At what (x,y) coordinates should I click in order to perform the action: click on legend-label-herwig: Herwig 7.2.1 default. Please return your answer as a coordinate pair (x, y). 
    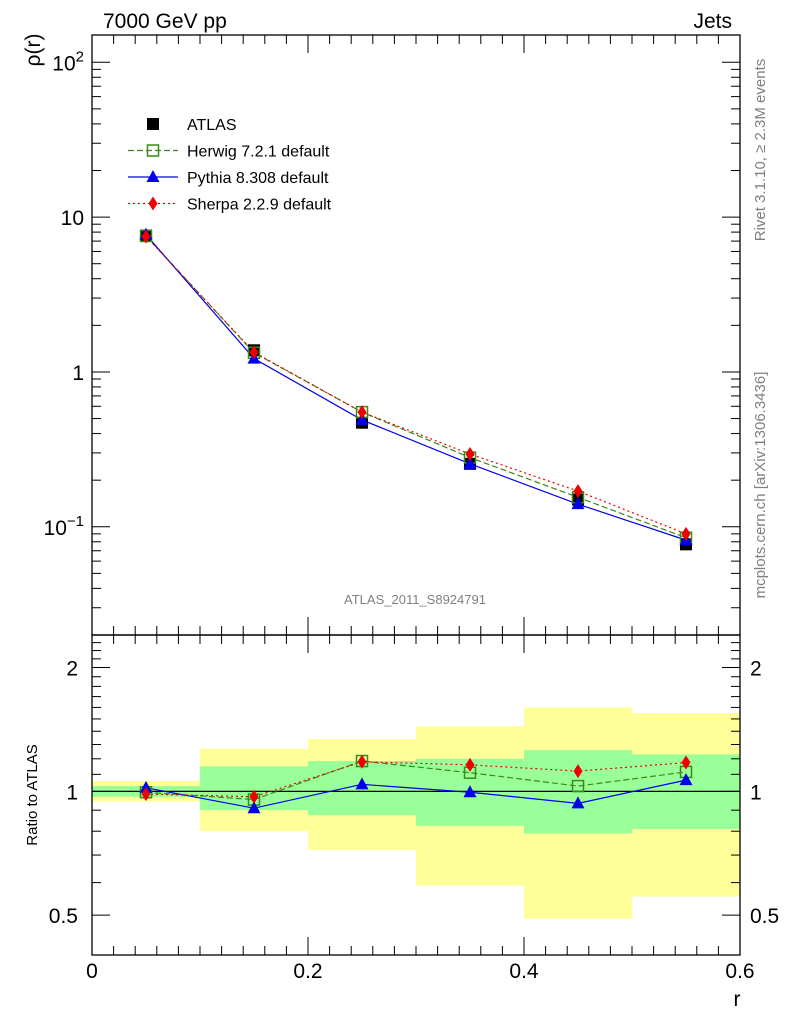
    Looking at the image, I should click on (258, 152).